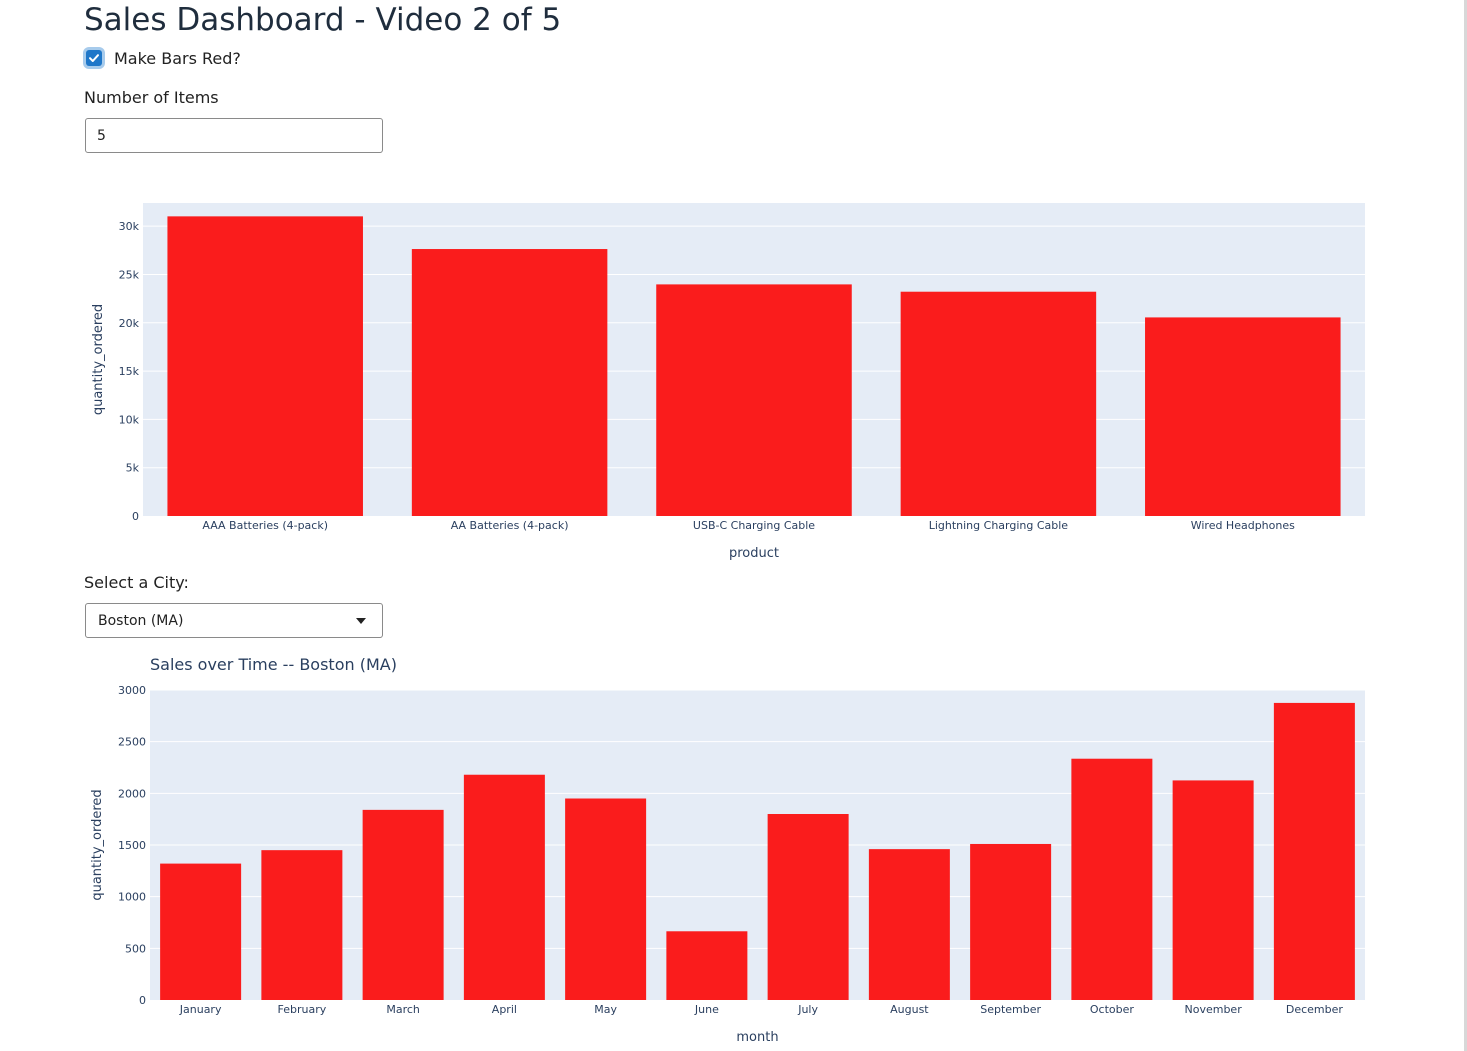 The image size is (1467, 1051). What do you see at coordinates (273, 664) in the screenshot?
I see `chart-title: Sales over Time -- Boston (MA)` at bounding box center [273, 664].